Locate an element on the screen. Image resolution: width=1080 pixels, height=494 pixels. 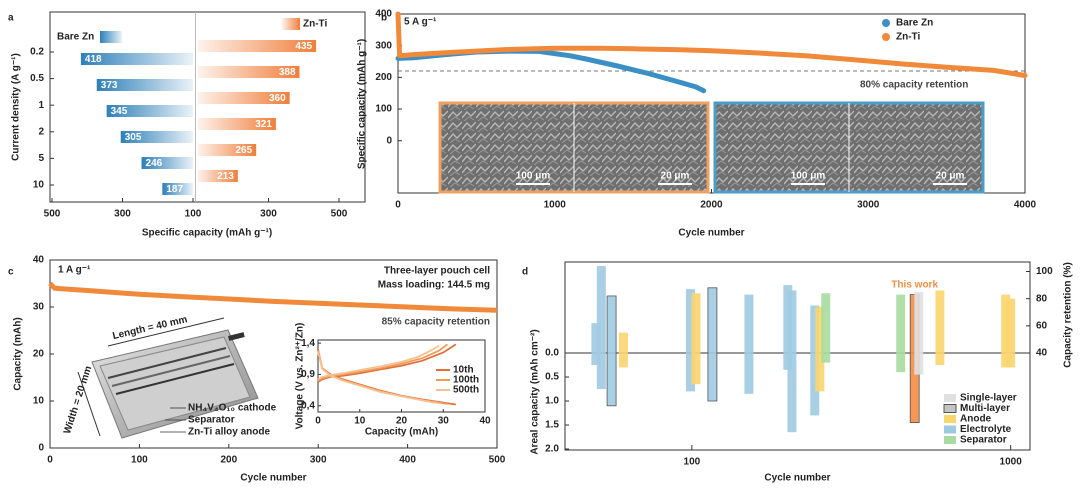
reference-label: 80% capacity retention is located at coordinates (914, 85).